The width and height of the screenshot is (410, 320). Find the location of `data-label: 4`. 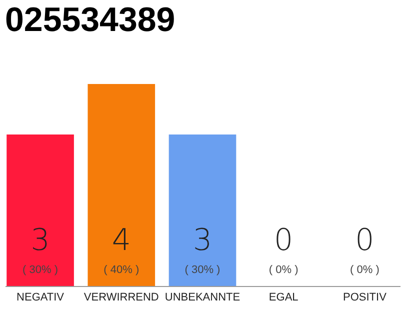

data-label: 4 is located at coordinates (121, 240).